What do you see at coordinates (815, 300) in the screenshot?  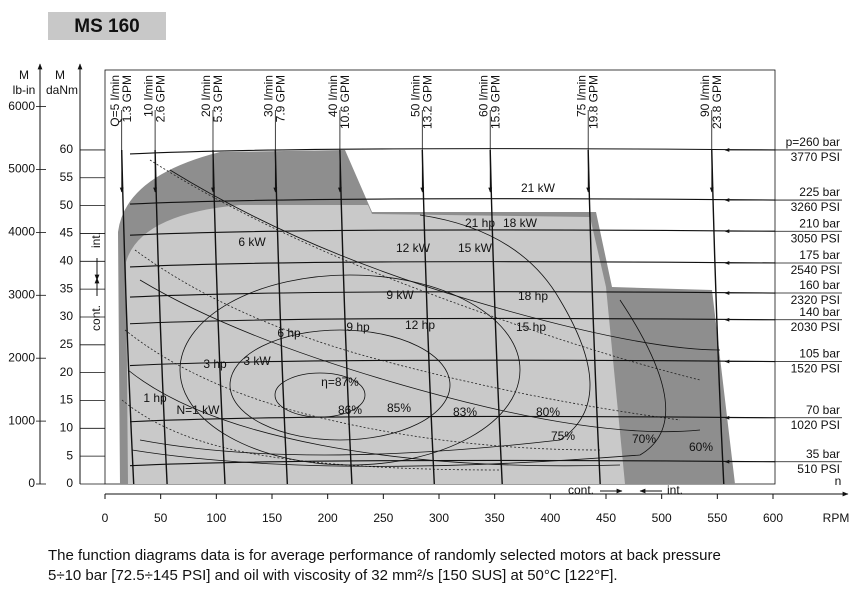 I see `pressure-psi-label: 2320 PSI` at bounding box center [815, 300].